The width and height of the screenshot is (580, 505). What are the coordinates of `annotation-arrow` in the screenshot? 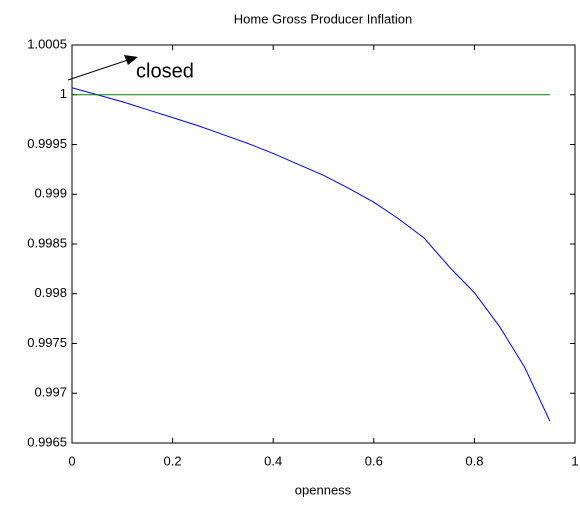 It's located at (98, 70).